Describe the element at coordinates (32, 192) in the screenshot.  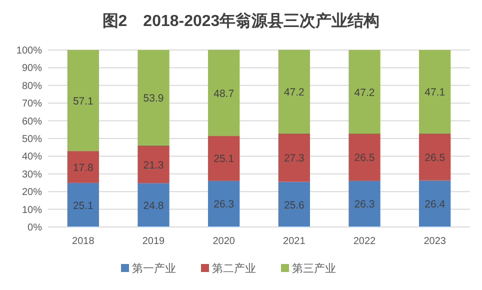
I see `y-tick-label: 20%` at that location.